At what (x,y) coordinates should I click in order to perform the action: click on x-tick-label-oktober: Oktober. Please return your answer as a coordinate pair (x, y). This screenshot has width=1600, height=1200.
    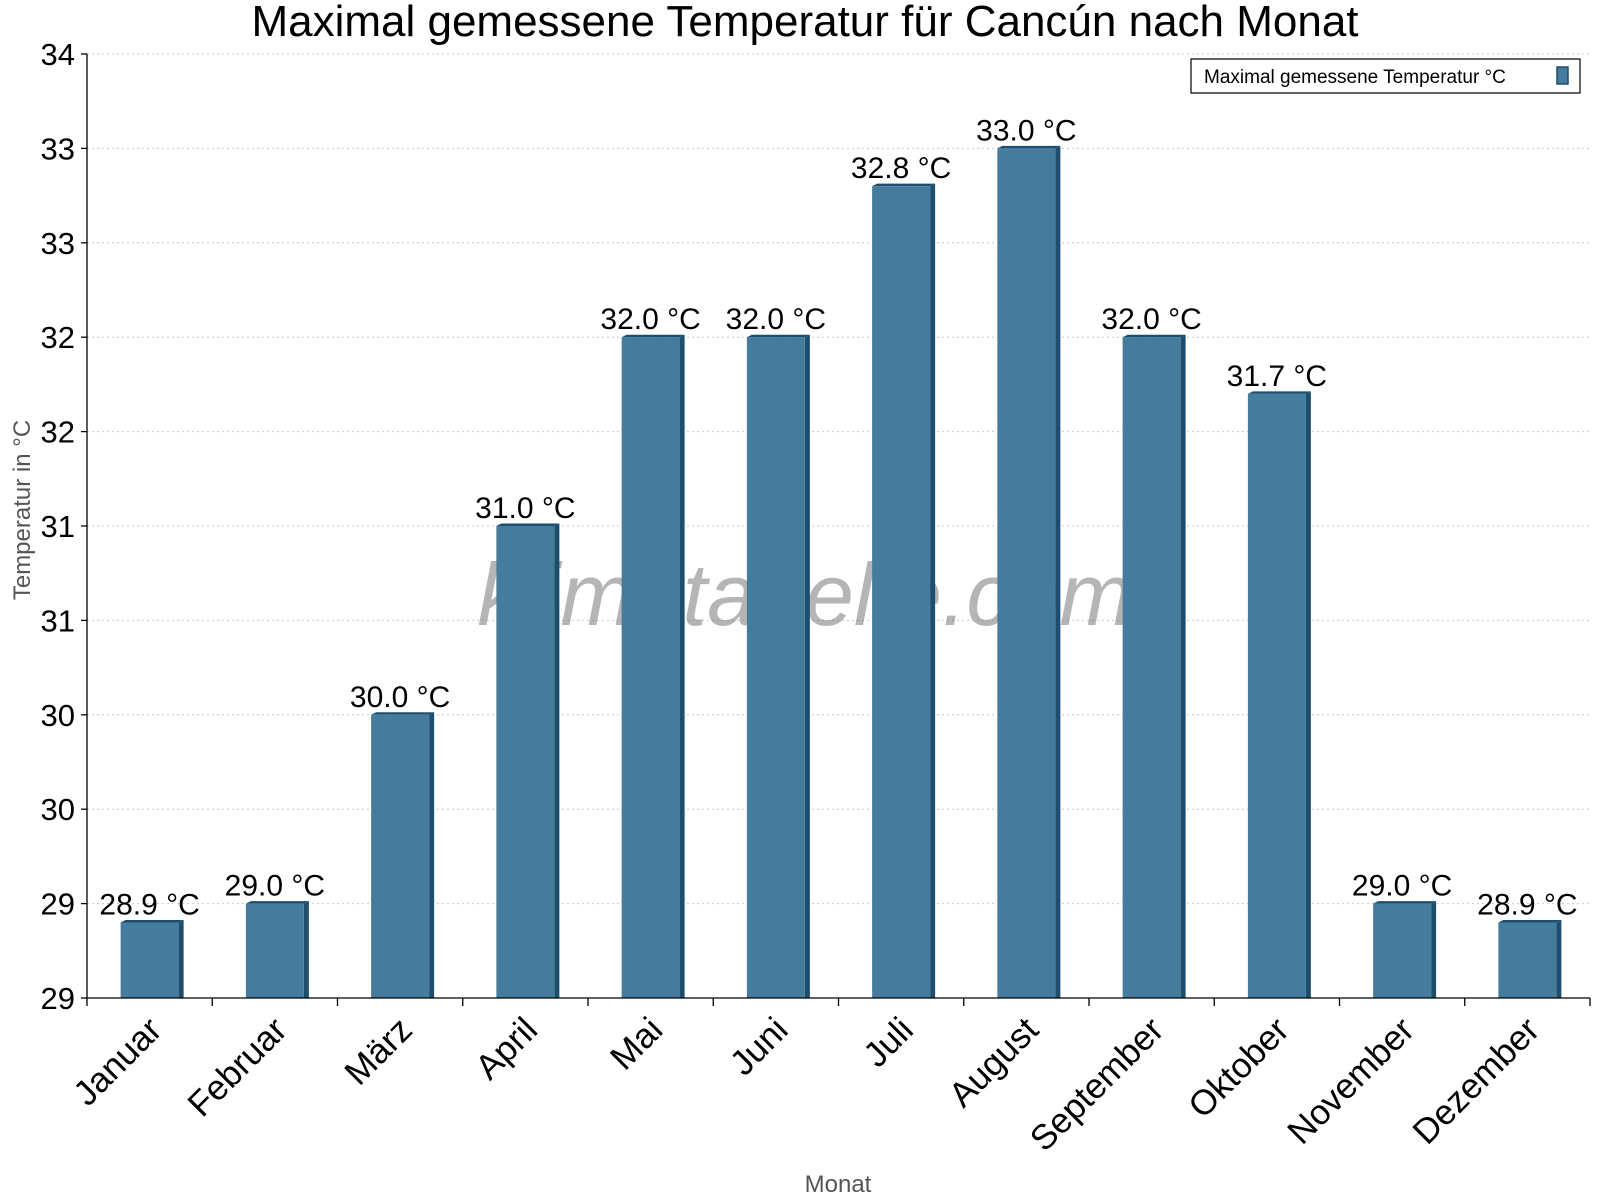
    Looking at the image, I should click on (1239, 1068).